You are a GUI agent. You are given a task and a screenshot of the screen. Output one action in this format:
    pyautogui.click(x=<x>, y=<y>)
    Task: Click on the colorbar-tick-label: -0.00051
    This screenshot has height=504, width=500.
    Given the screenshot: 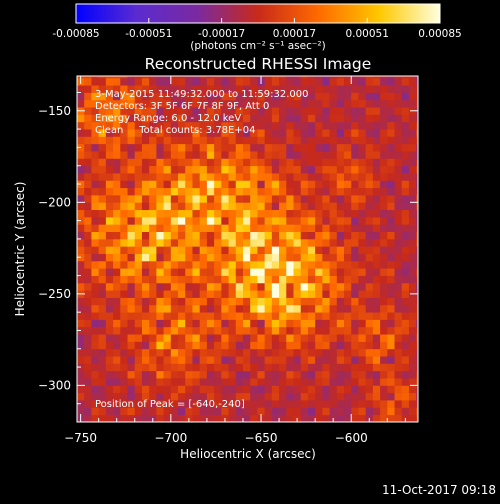 What is the action you would take?
    pyautogui.click(x=148, y=34)
    